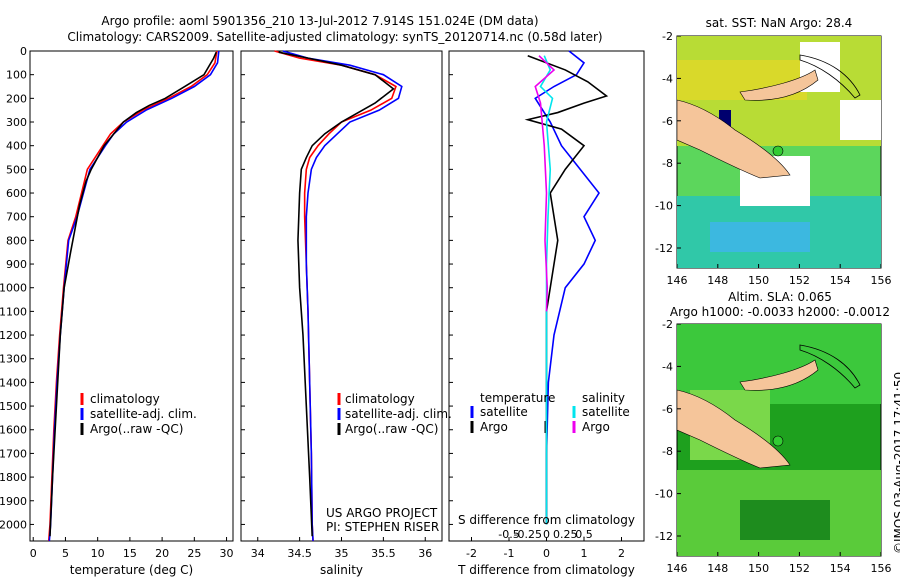 The width and height of the screenshot is (900, 580). Describe the element at coordinates (604, 398) in the screenshot. I see `diff-legend-salinity: salinity` at that location.